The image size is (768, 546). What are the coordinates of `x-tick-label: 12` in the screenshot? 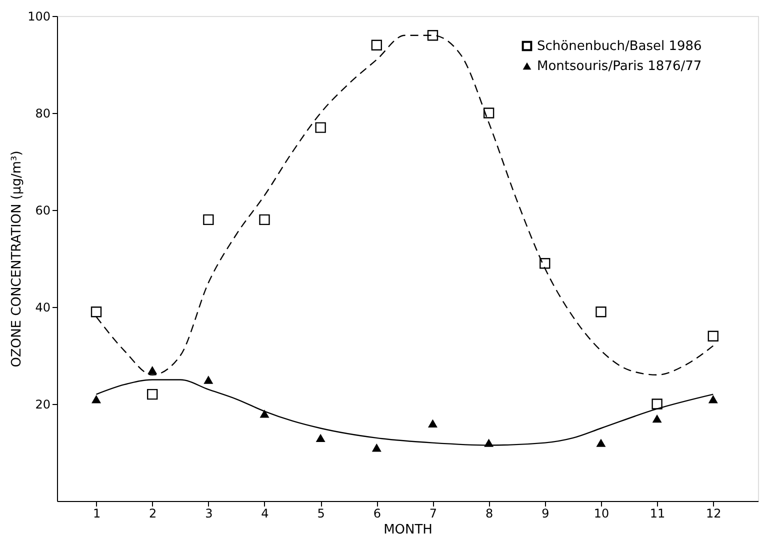 It's located at (714, 513).